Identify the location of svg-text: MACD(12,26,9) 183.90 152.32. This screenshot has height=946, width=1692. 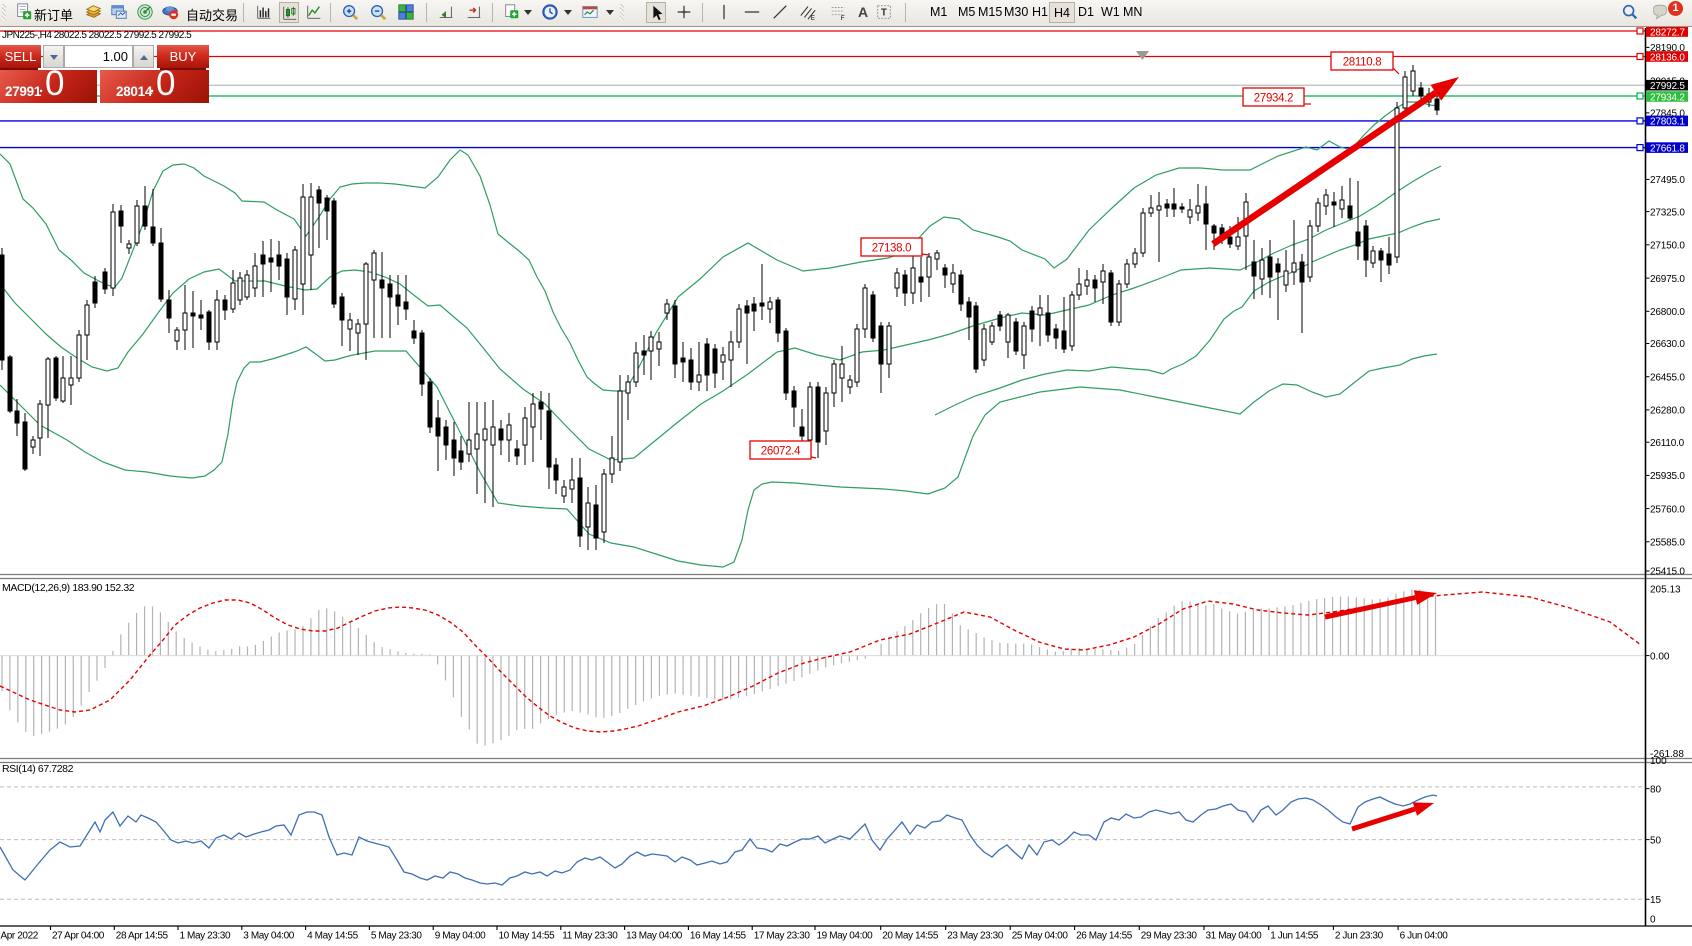
(68, 588).